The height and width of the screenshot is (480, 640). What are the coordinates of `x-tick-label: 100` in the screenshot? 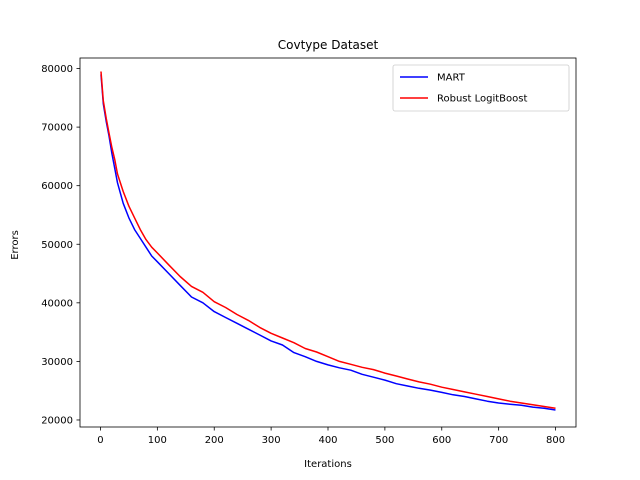 It's located at (157, 440).